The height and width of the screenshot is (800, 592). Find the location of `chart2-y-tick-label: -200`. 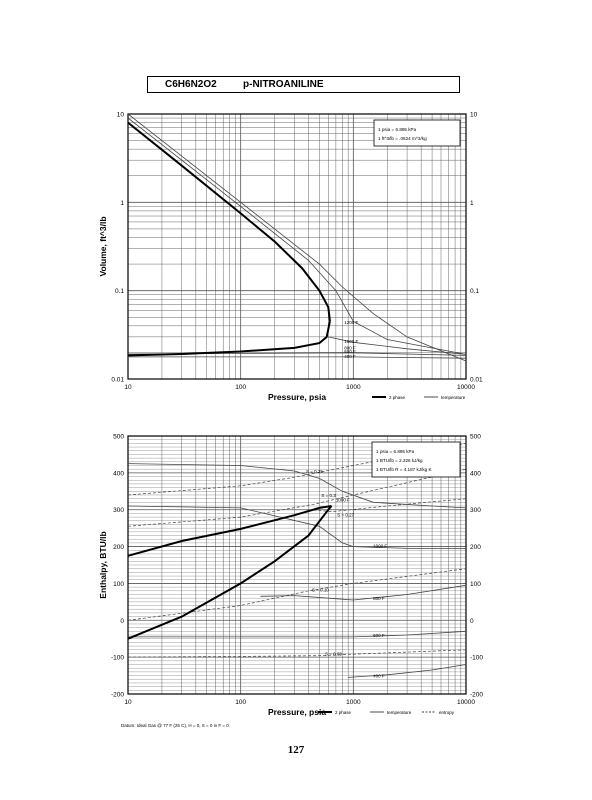

chart2-y-tick-label: -200 is located at coordinates (117, 695).